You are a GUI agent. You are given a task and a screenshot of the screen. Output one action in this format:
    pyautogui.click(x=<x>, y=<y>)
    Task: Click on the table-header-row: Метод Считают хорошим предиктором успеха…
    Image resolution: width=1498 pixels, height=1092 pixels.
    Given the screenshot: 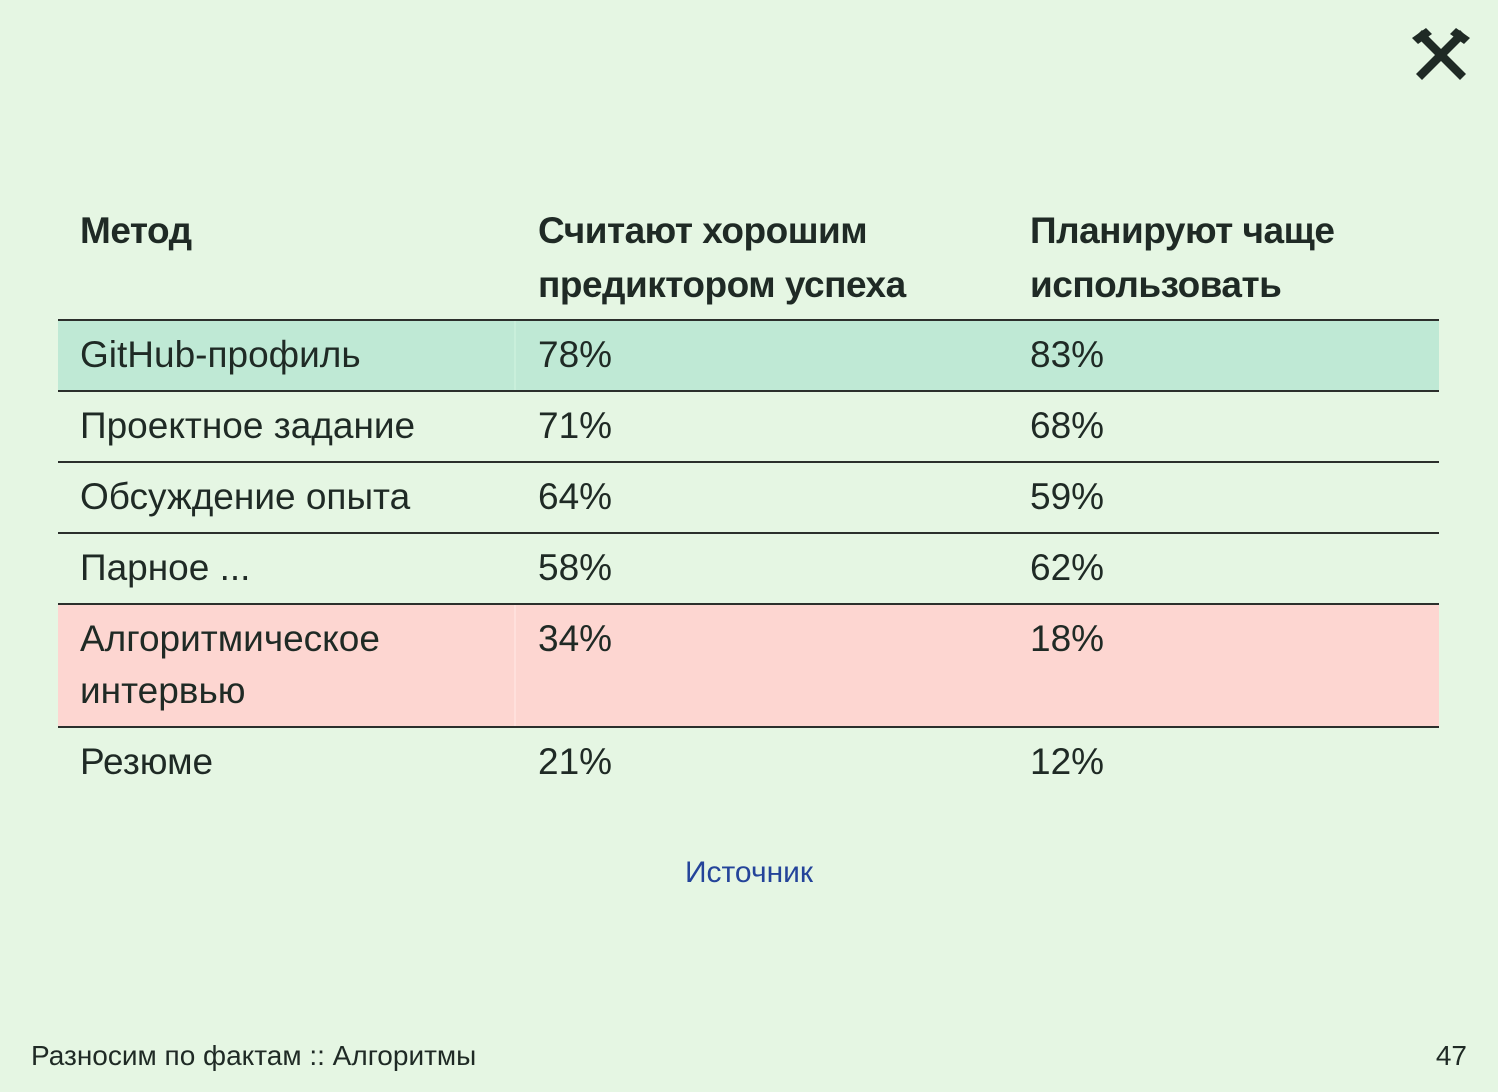 What is the action you would take?
    pyautogui.click(x=748, y=258)
    